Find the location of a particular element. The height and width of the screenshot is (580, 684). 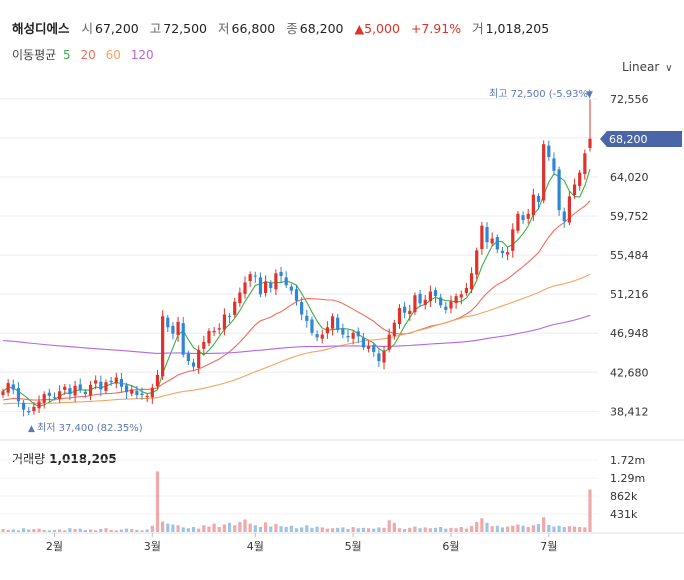

volume-tick-label: 862k is located at coordinates (624, 496).